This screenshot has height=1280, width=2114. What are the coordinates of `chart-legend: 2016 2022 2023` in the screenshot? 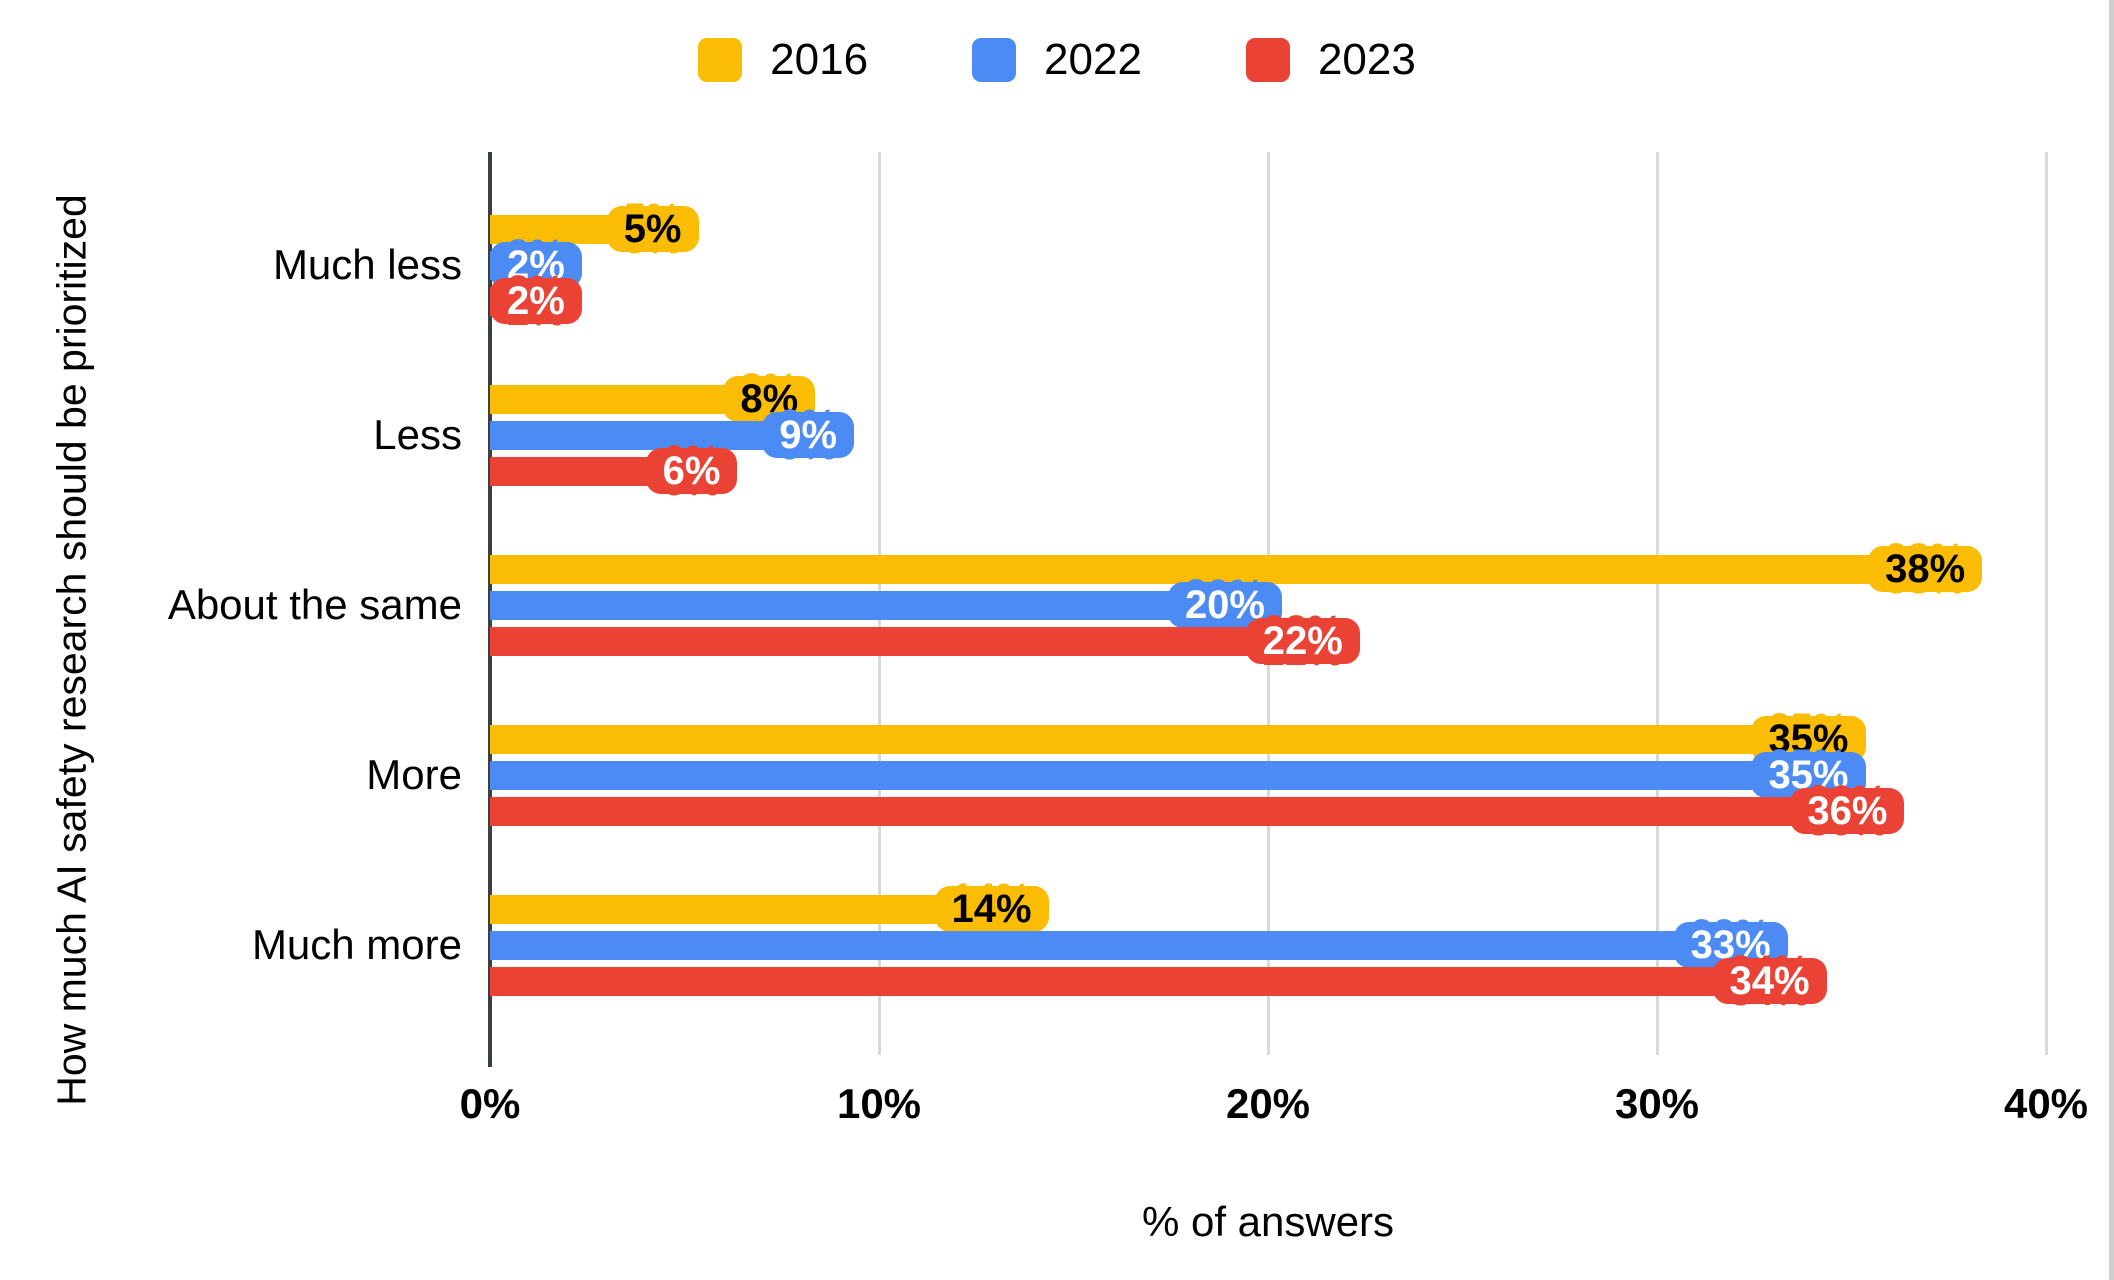 It's located at (1057, 60).